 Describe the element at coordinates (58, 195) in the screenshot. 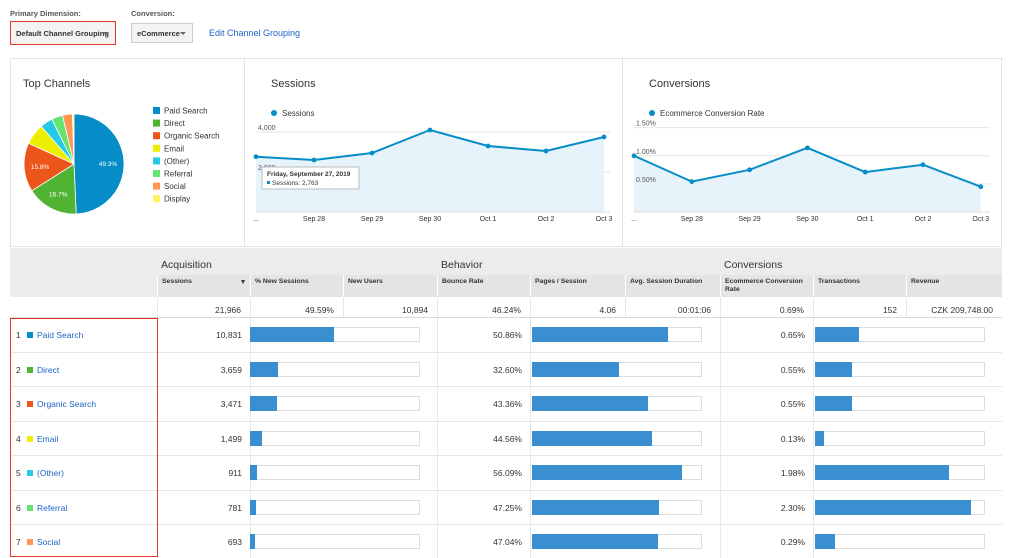

I see `pie-label: 16.7%` at that location.